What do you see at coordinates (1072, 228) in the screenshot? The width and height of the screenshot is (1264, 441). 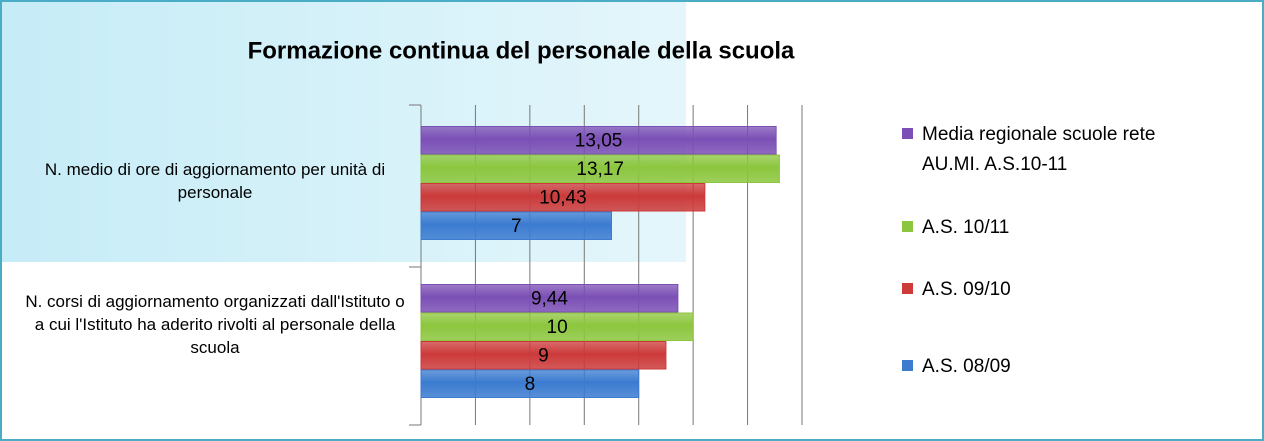 I see `legend-entry: A.S. 10/11` at bounding box center [1072, 228].